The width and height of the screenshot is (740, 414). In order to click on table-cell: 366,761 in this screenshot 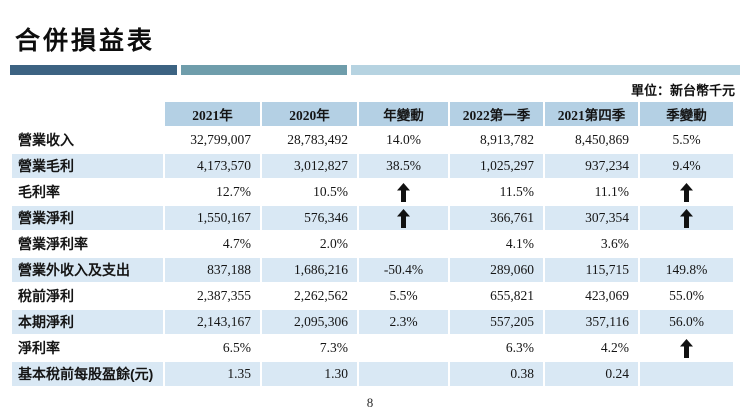, I will do `click(496, 218)`.